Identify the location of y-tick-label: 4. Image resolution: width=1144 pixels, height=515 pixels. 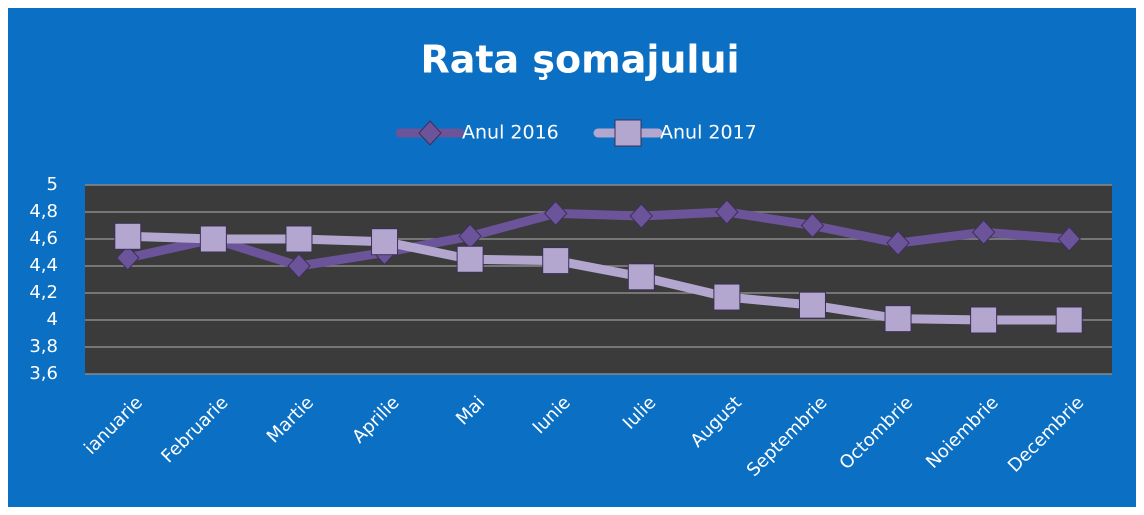
(52, 319).